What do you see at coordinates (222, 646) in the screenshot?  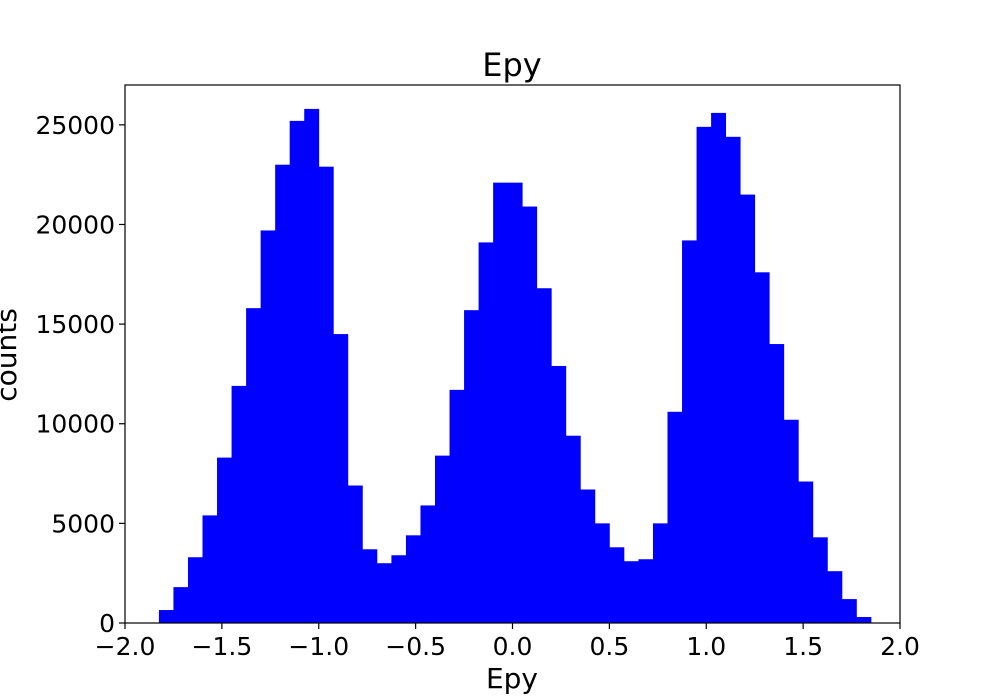 I see `x-tick-label: −1.5` at bounding box center [222, 646].